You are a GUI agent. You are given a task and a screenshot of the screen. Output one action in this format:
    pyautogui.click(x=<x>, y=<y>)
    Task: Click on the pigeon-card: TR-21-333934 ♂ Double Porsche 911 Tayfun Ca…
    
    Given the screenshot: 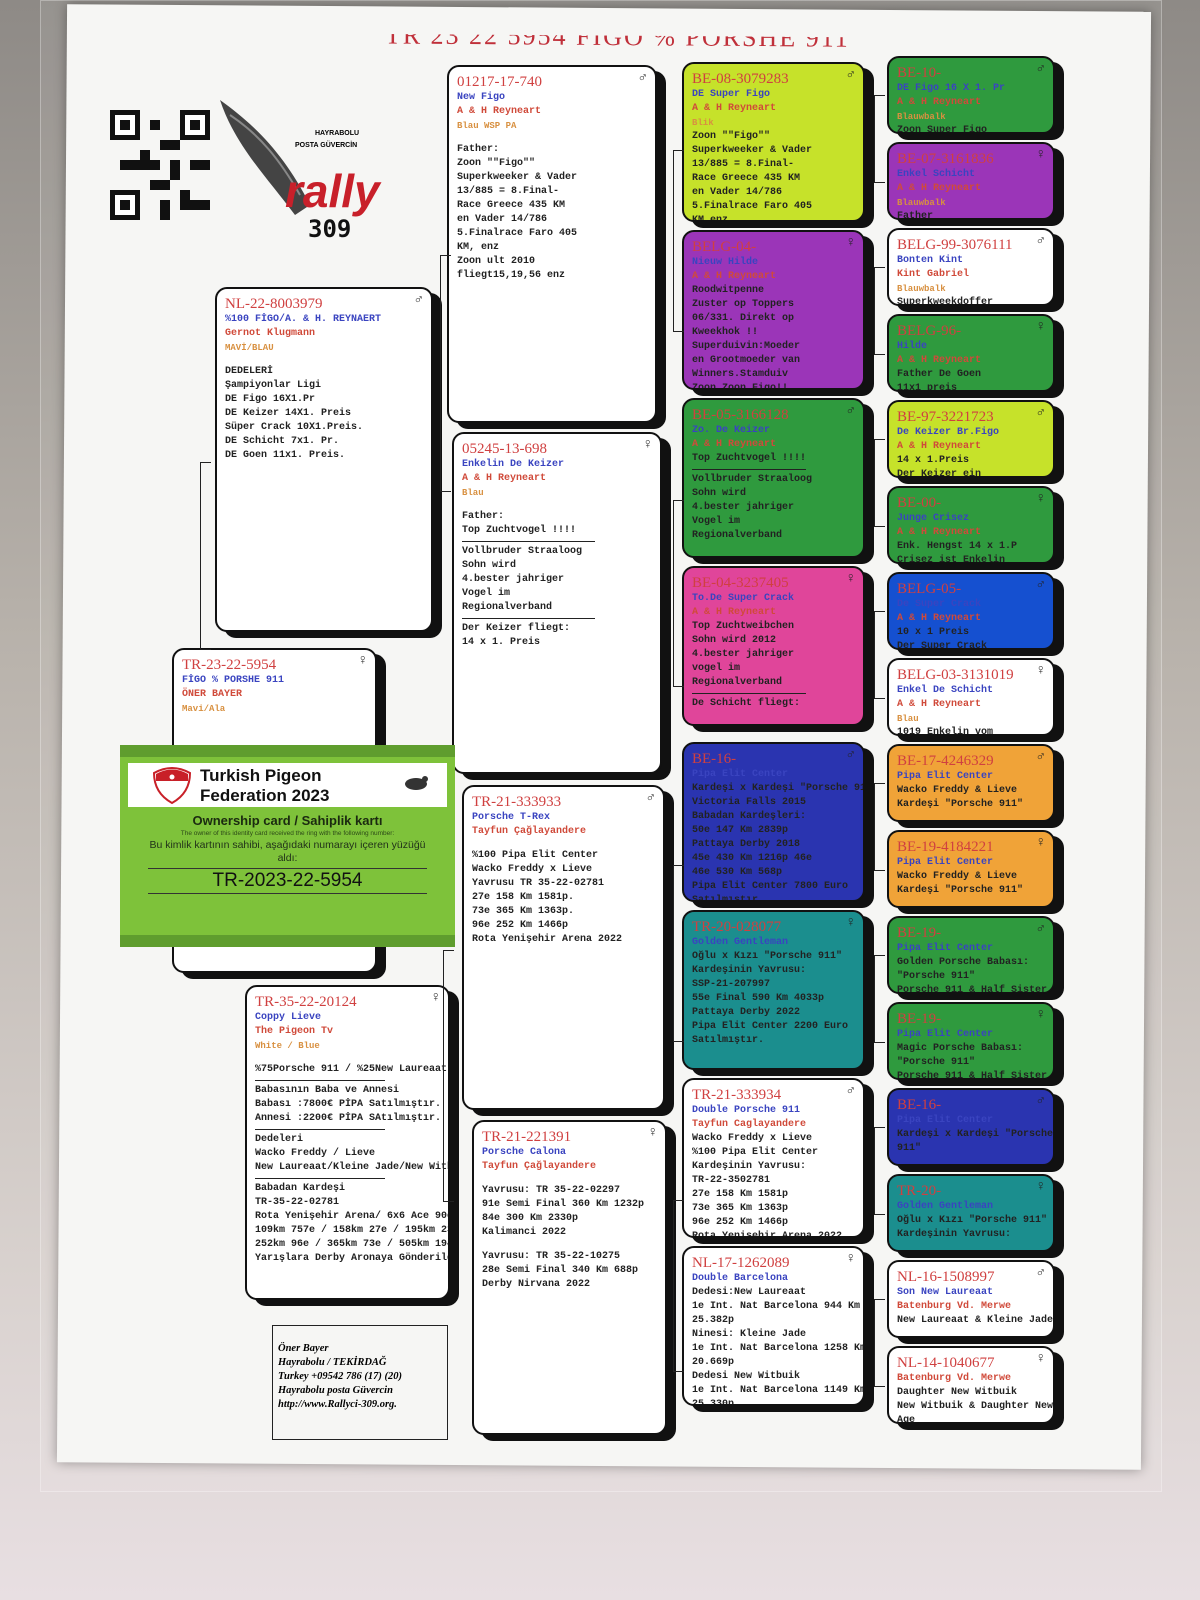 What is the action you would take?
    pyautogui.click(x=773, y=1158)
    